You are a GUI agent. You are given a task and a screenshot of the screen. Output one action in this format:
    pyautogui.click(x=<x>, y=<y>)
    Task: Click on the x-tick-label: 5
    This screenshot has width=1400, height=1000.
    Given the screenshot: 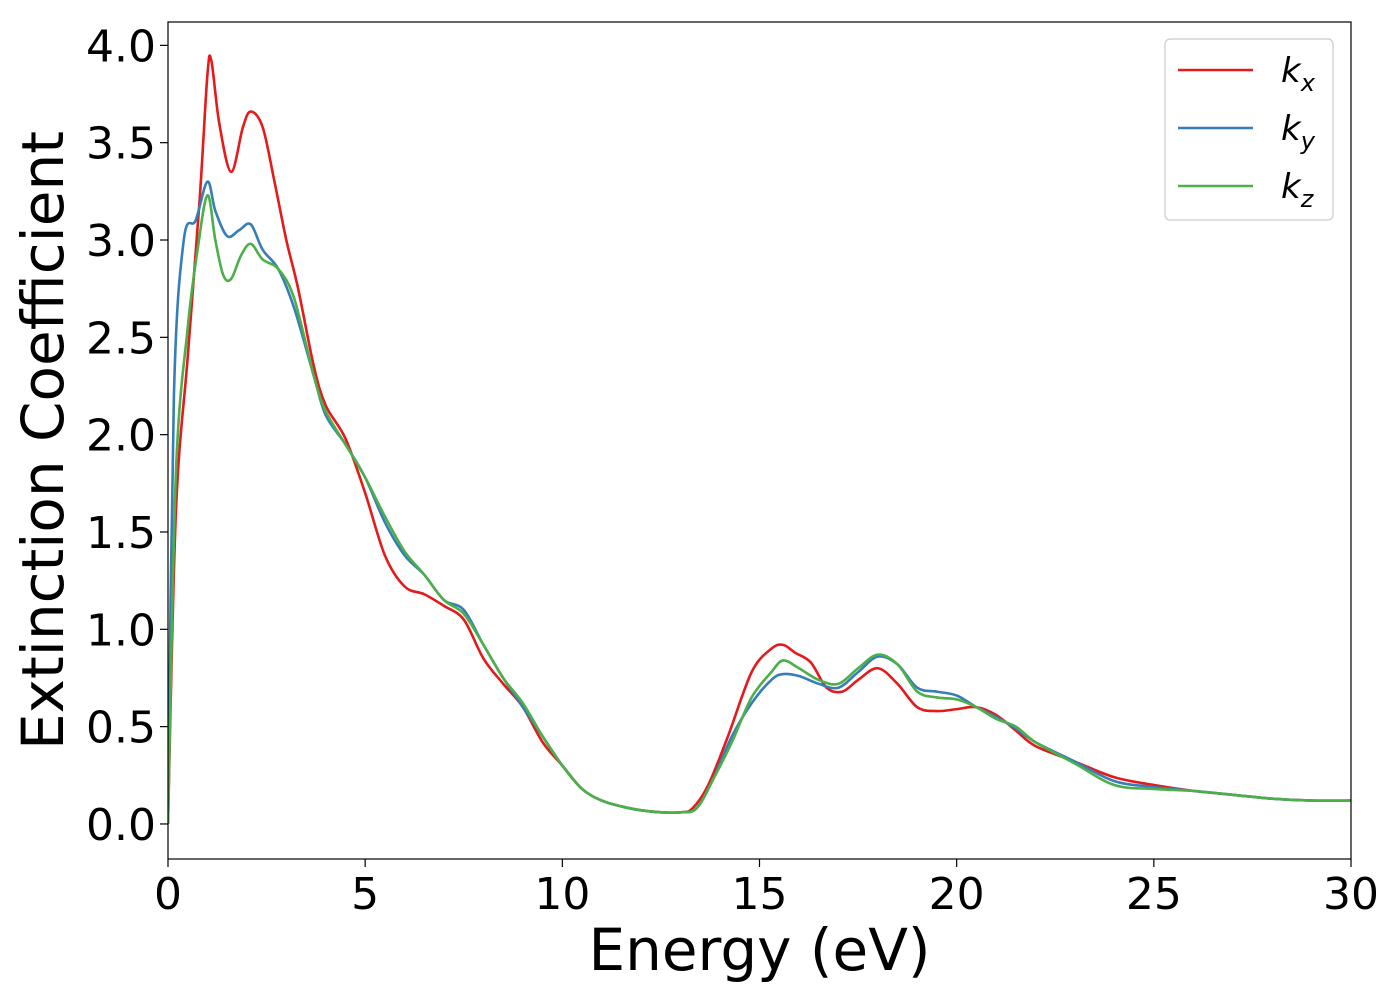 What is the action you would take?
    pyautogui.click(x=365, y=894)
    